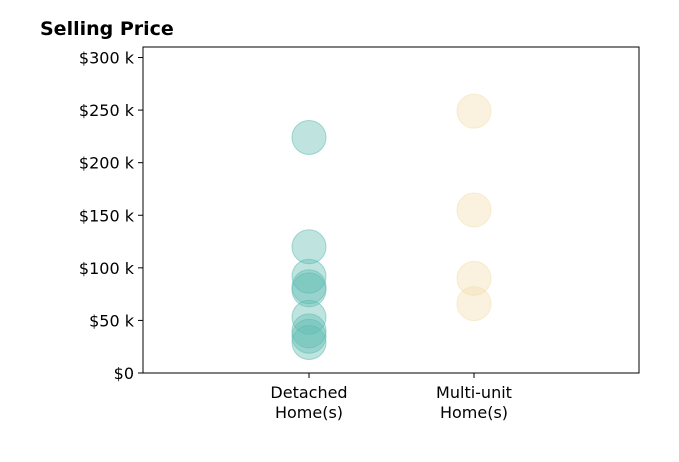 The height and width of the screenshot is (462, 679). What do you see at coordinates (474, 402) in the screenshot?
I see `x-tick-label: Multi-unit Home(s)` at bounding box center [474, 402].